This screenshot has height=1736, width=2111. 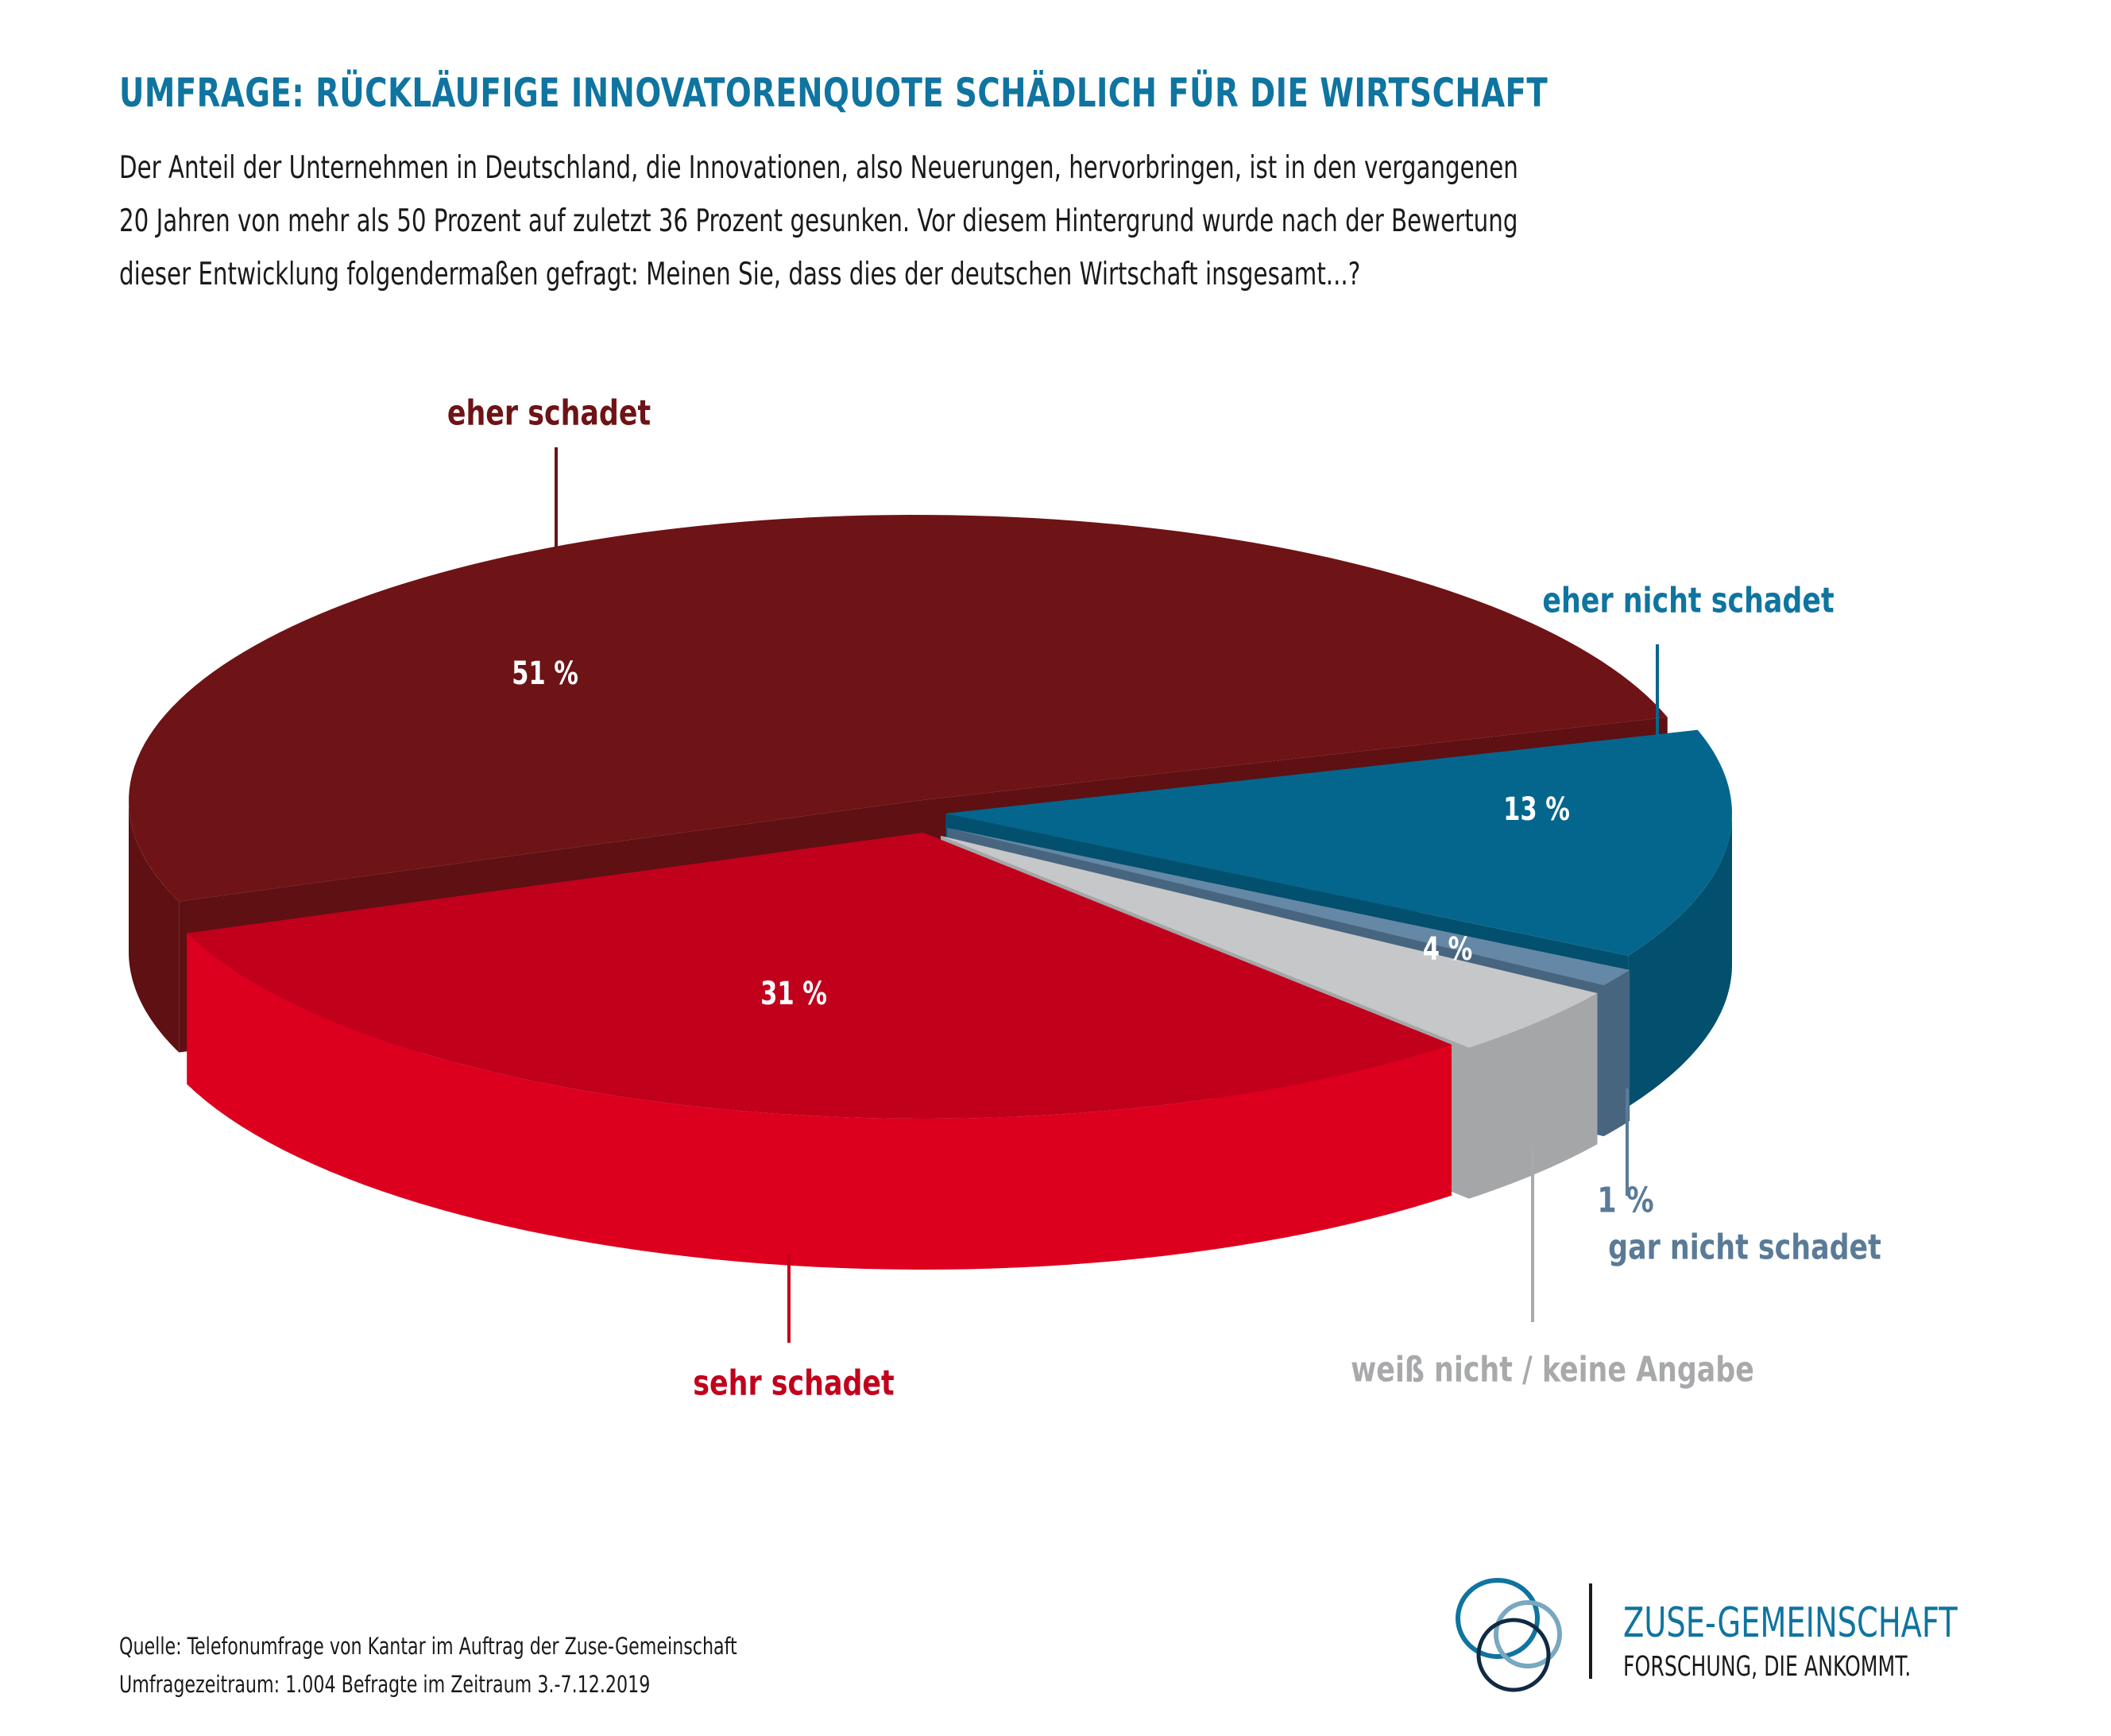 I want to click on value-label-sehr-schadet: 31 %, so click(x=793, y=994).